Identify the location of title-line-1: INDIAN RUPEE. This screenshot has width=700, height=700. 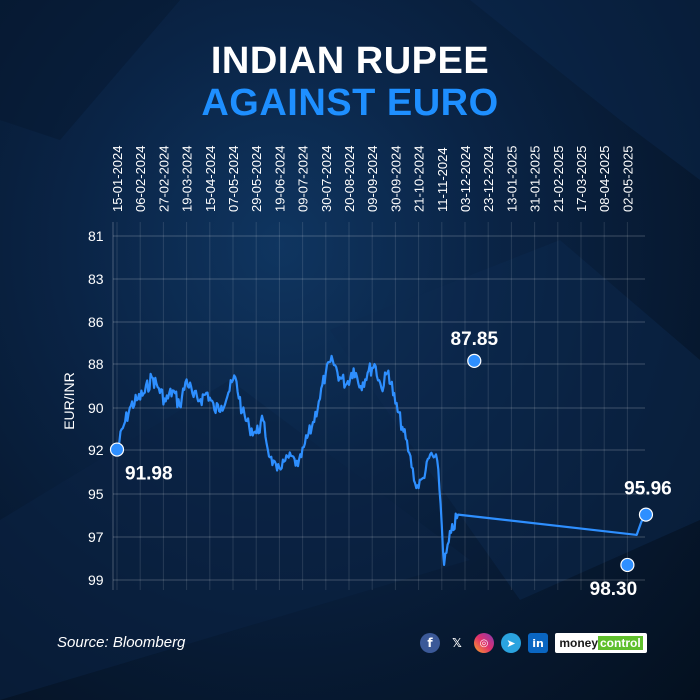
(350, 61).